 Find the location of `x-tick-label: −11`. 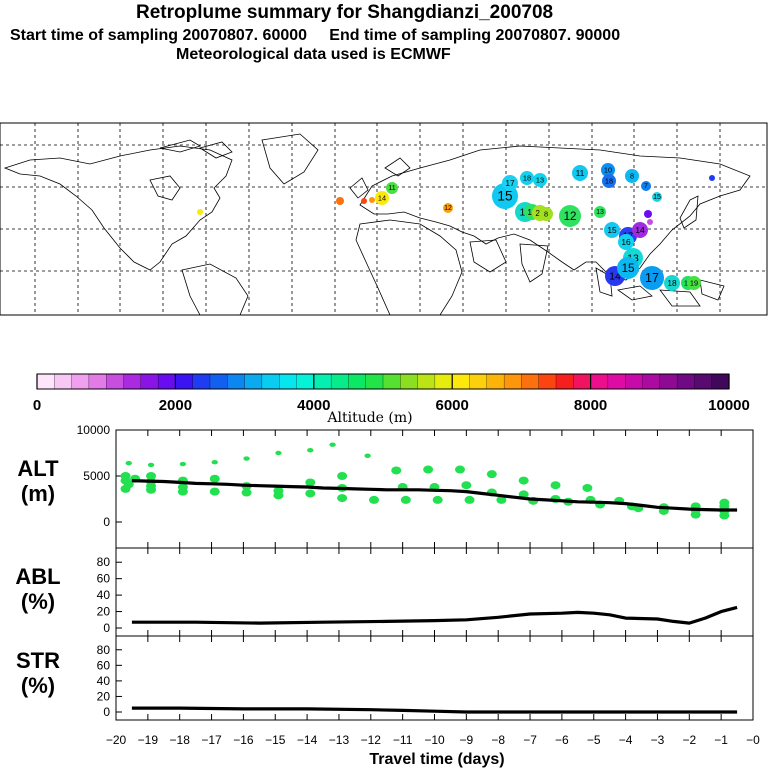

x-tick-label: −11 is located at coordinates (403, 740).